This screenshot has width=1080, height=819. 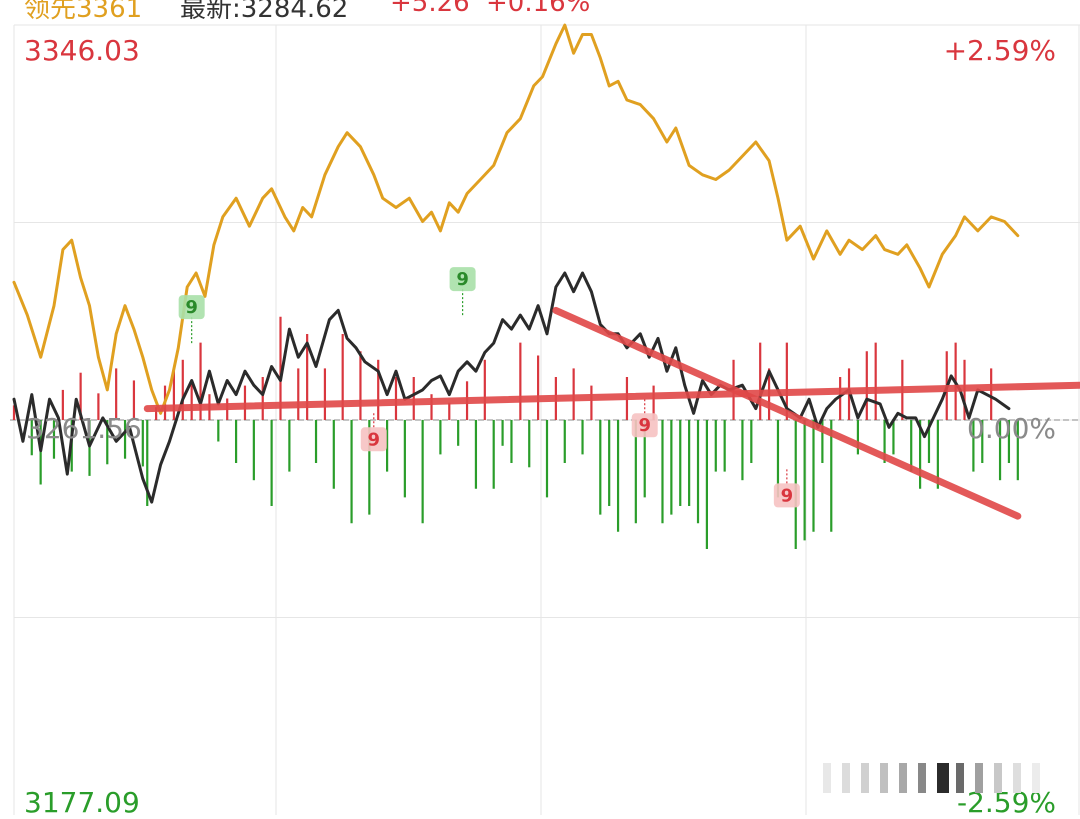 What do you see at coordinates (430, 9) in the screenshot?
I see `price-change: +5.26` at bounding box center [430, 9].